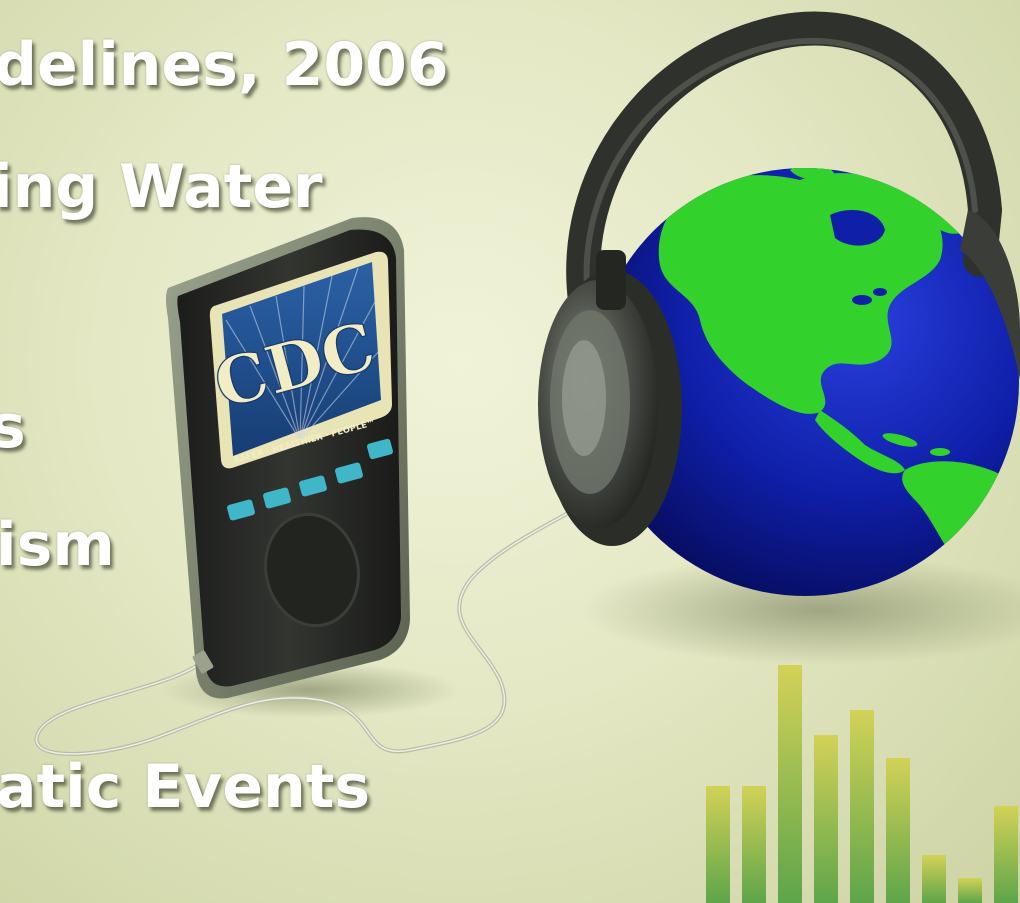 Image resolution: width=1020 pixels, height=903 pixels. I want to click on media-player-device-icon: CDC SAFER · HEALTHIER · PEOPLE™, so click(288, 458).